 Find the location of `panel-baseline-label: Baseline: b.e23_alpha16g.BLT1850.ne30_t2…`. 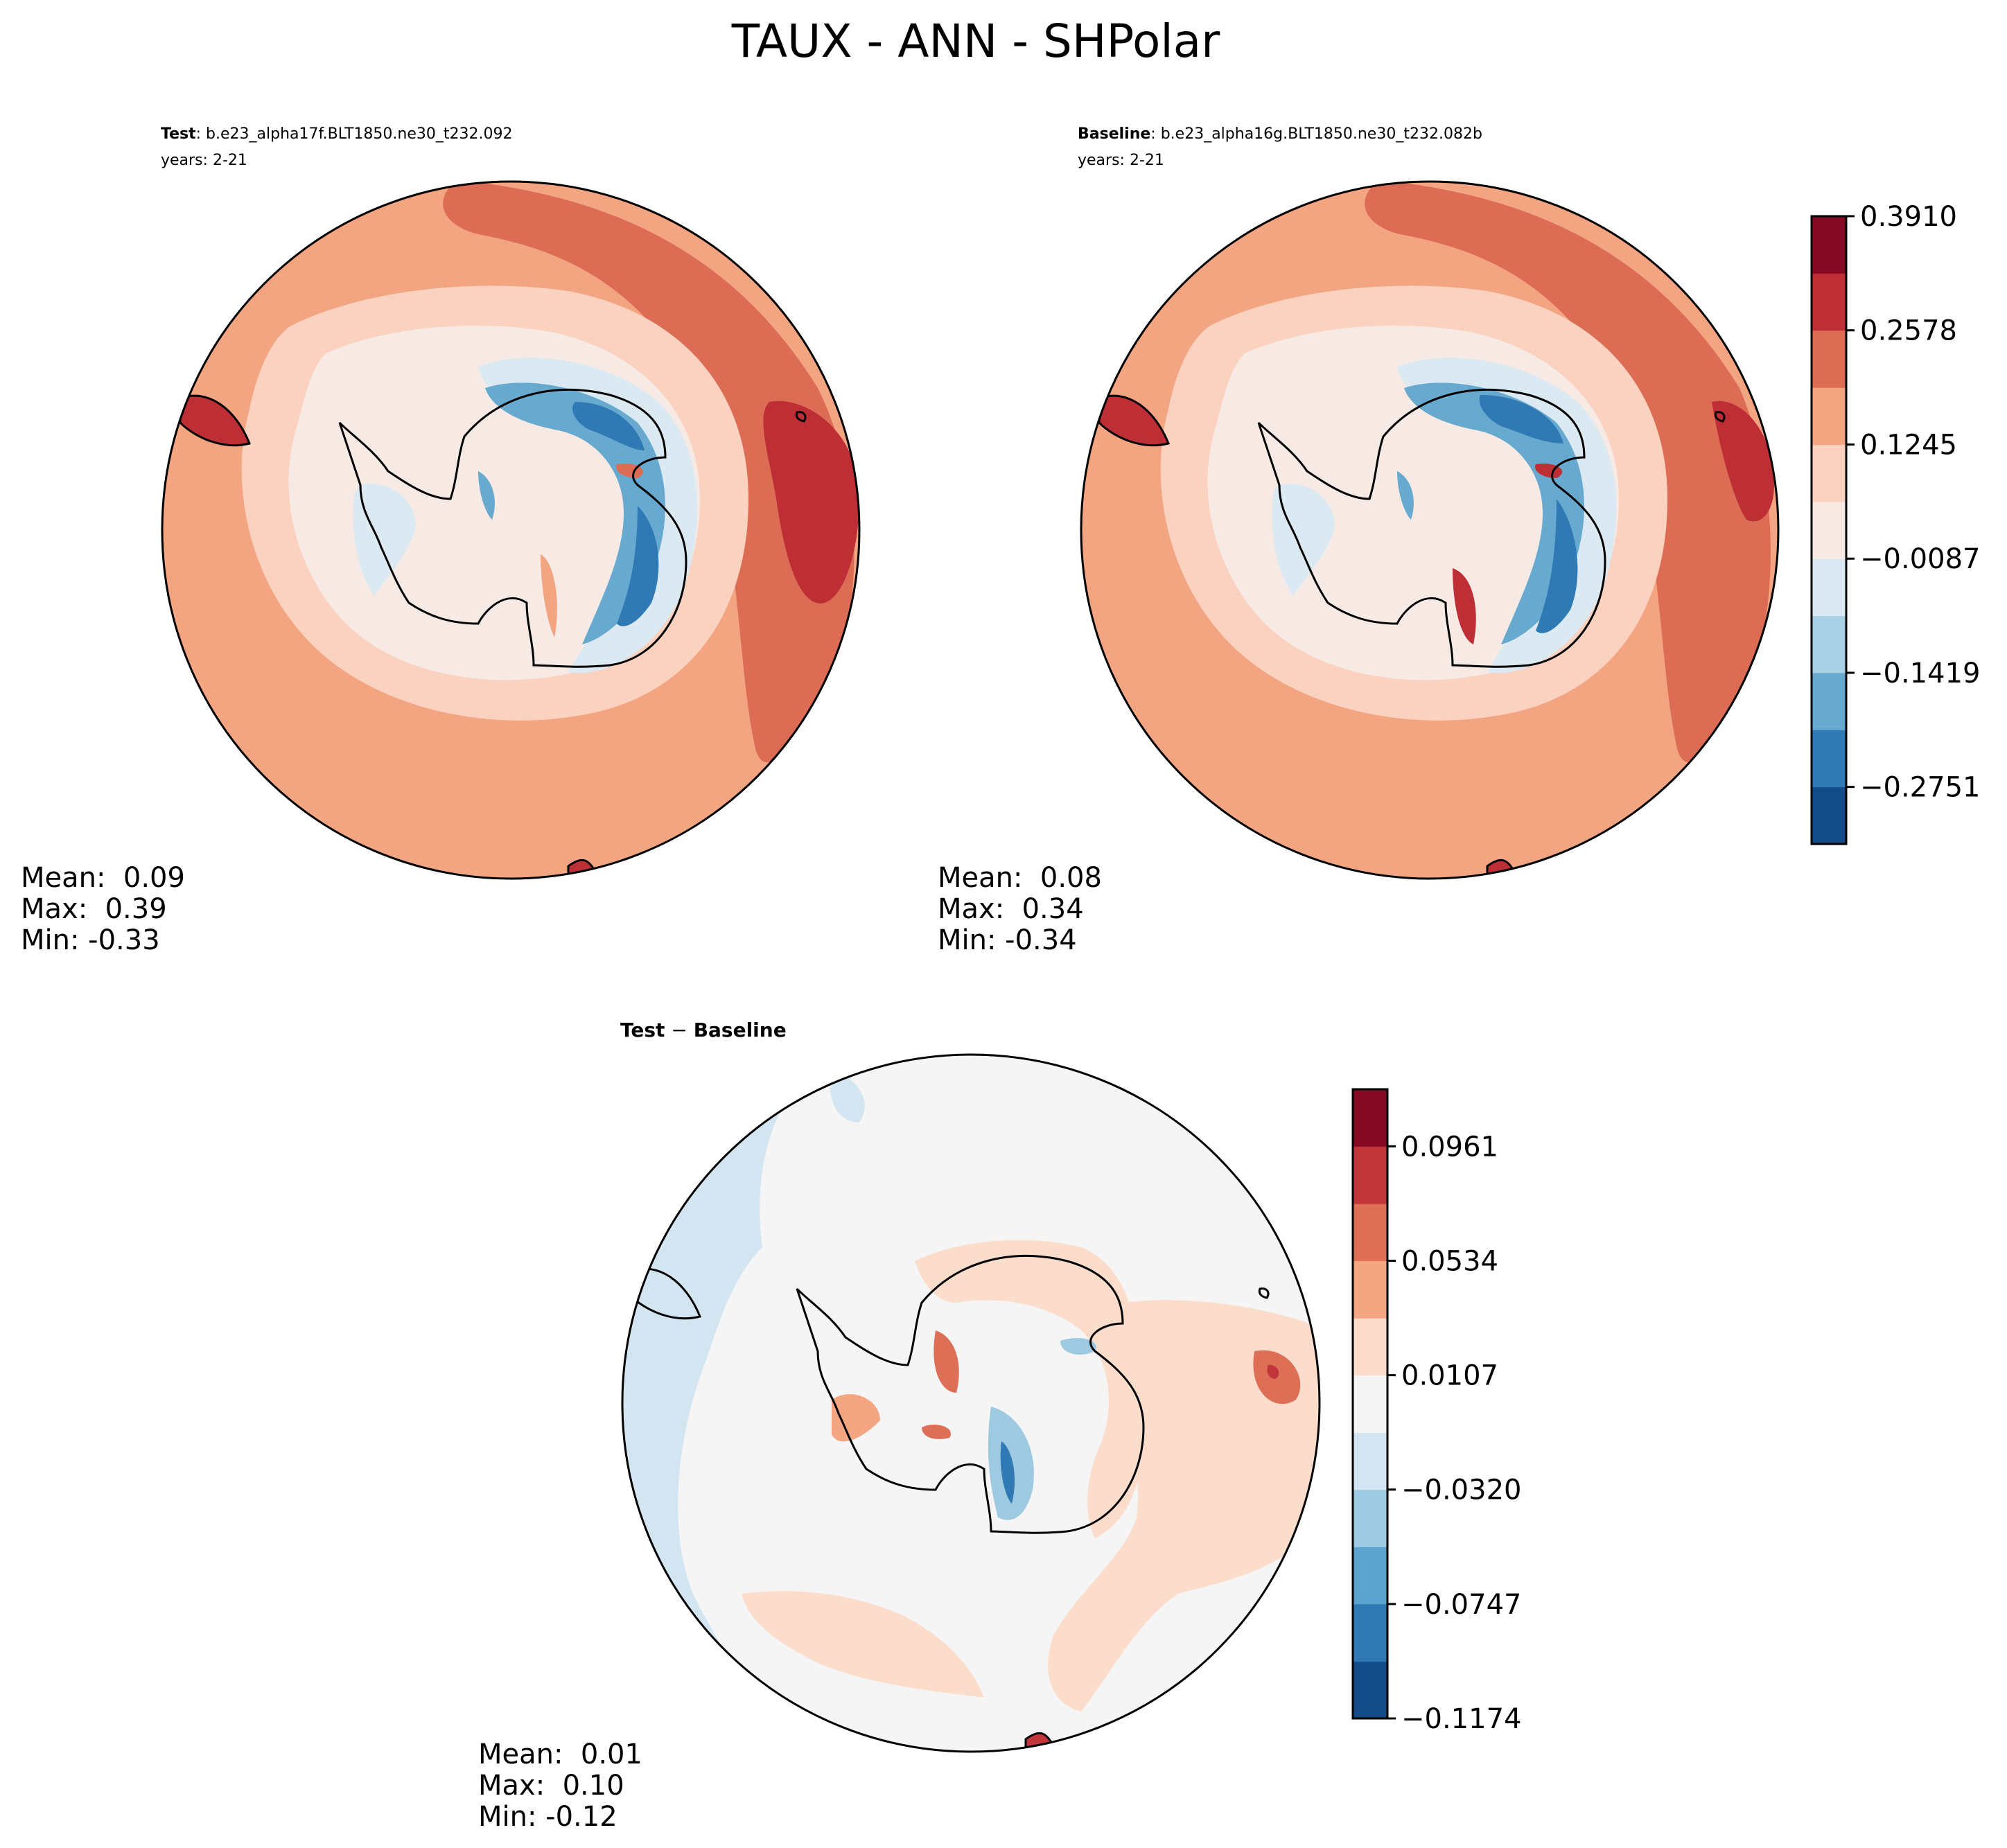

panel-baseline-label: Baseline: b.e23_alpha16g.BLT1850.ne30_t2… is located at coordinates (1280, 134).